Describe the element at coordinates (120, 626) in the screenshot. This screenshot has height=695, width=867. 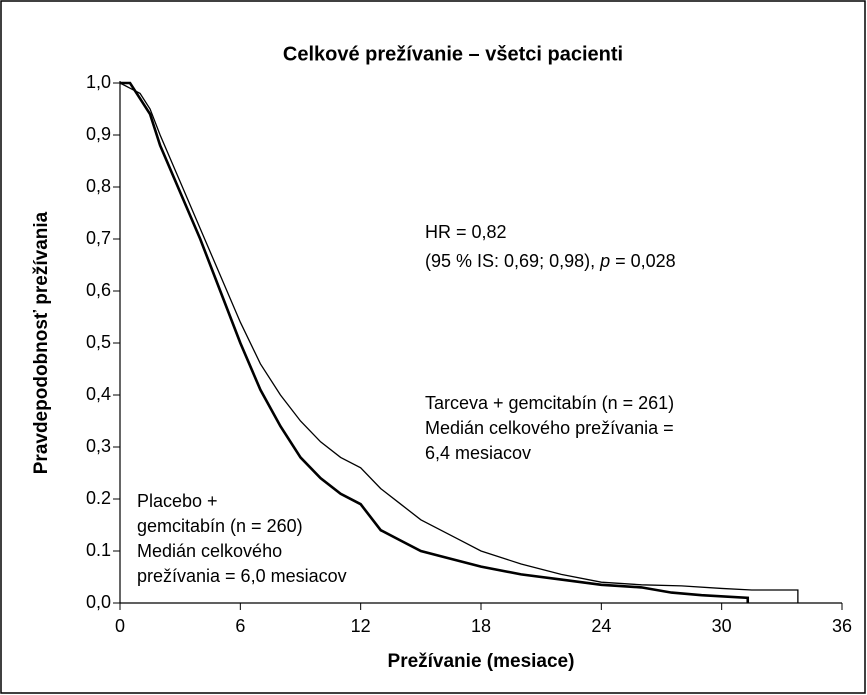
I see `x-tick-label: 0` at that location.